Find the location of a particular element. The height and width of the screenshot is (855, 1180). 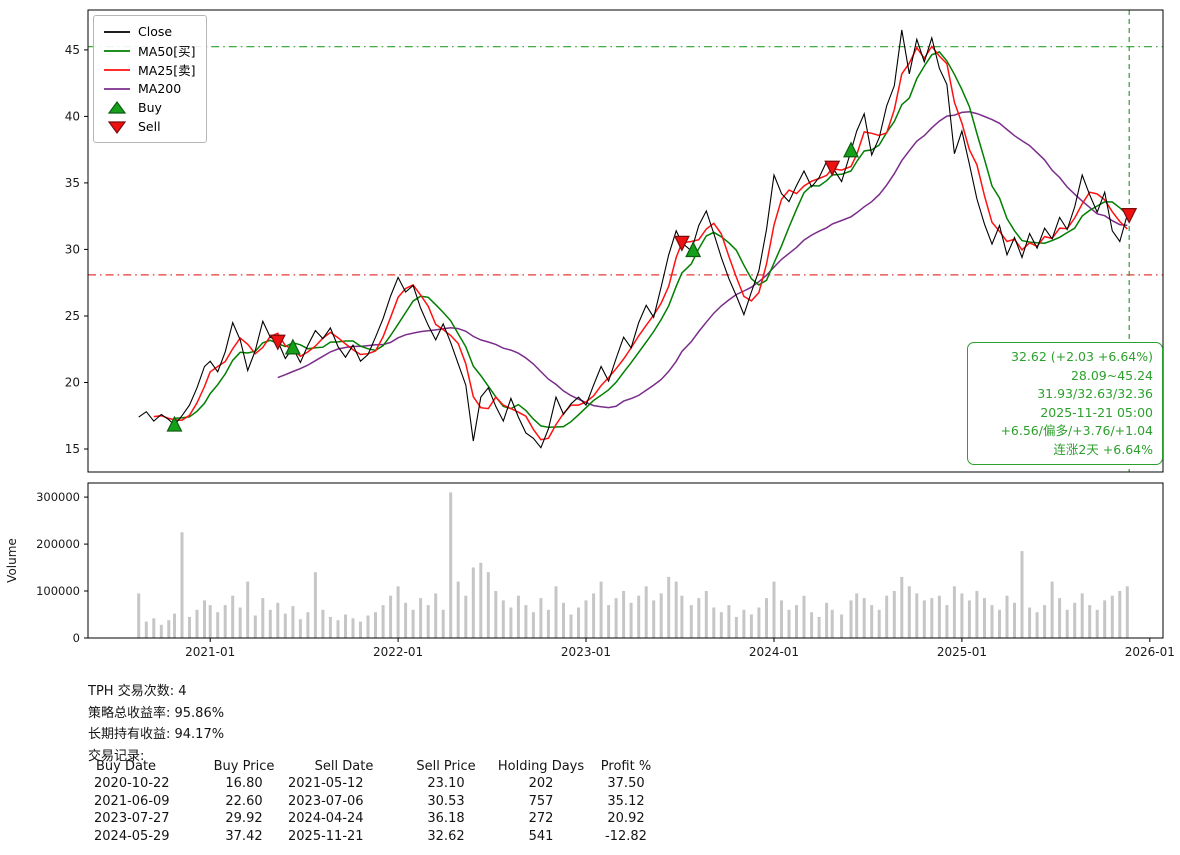

stat-records-title: 交易记录: is located at coordinates (116, 756).